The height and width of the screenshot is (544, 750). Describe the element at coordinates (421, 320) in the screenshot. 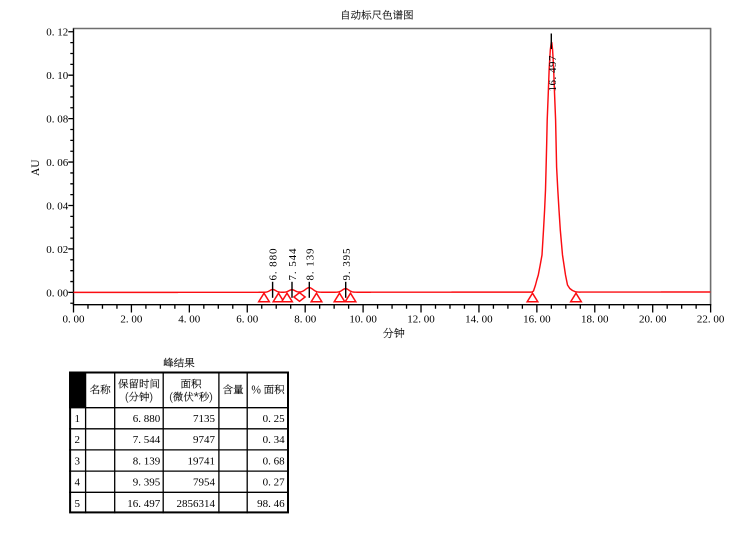

I see `svg-text: 12. 00` at that location.